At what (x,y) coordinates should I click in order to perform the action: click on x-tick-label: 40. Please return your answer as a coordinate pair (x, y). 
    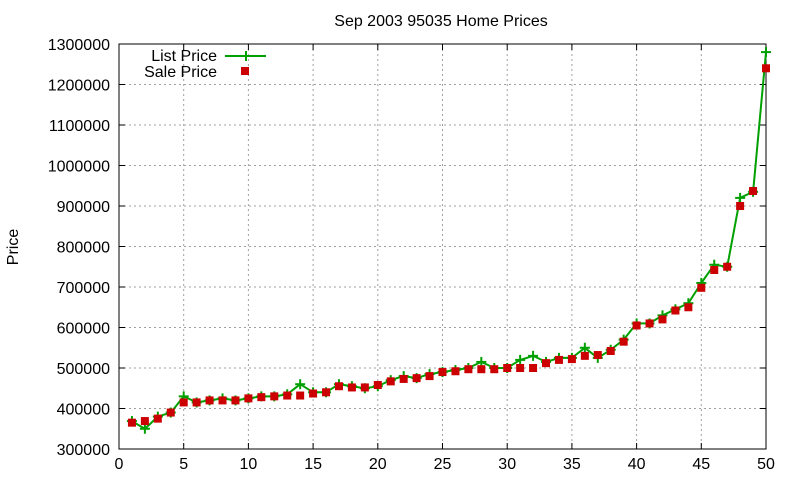
    Looking at the image, I should click on (637, 464).